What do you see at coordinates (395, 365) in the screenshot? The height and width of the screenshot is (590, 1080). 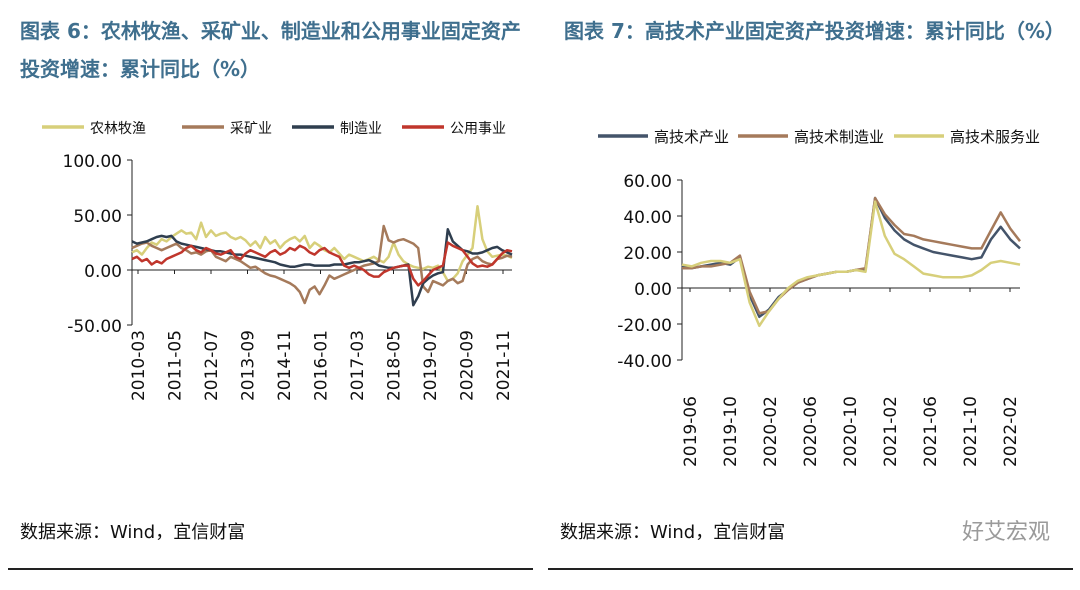 I see `chart6-x-tick-label-7: 2018-05` at bounding box center [395, 365].